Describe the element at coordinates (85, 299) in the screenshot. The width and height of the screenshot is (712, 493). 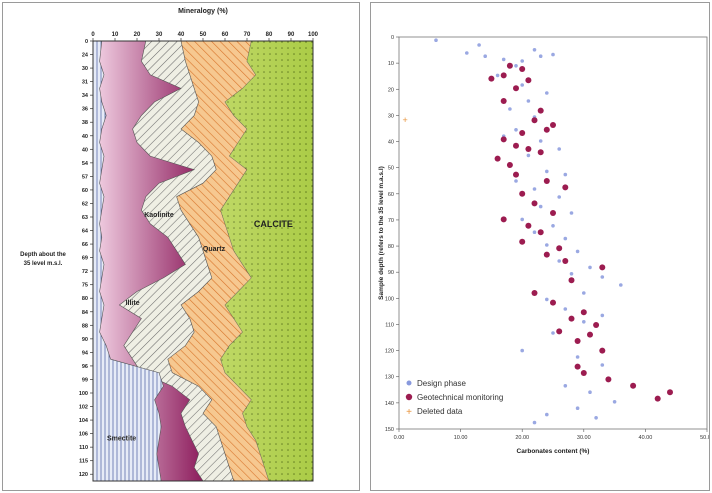
I see `y-tick-label: 80` at that location.